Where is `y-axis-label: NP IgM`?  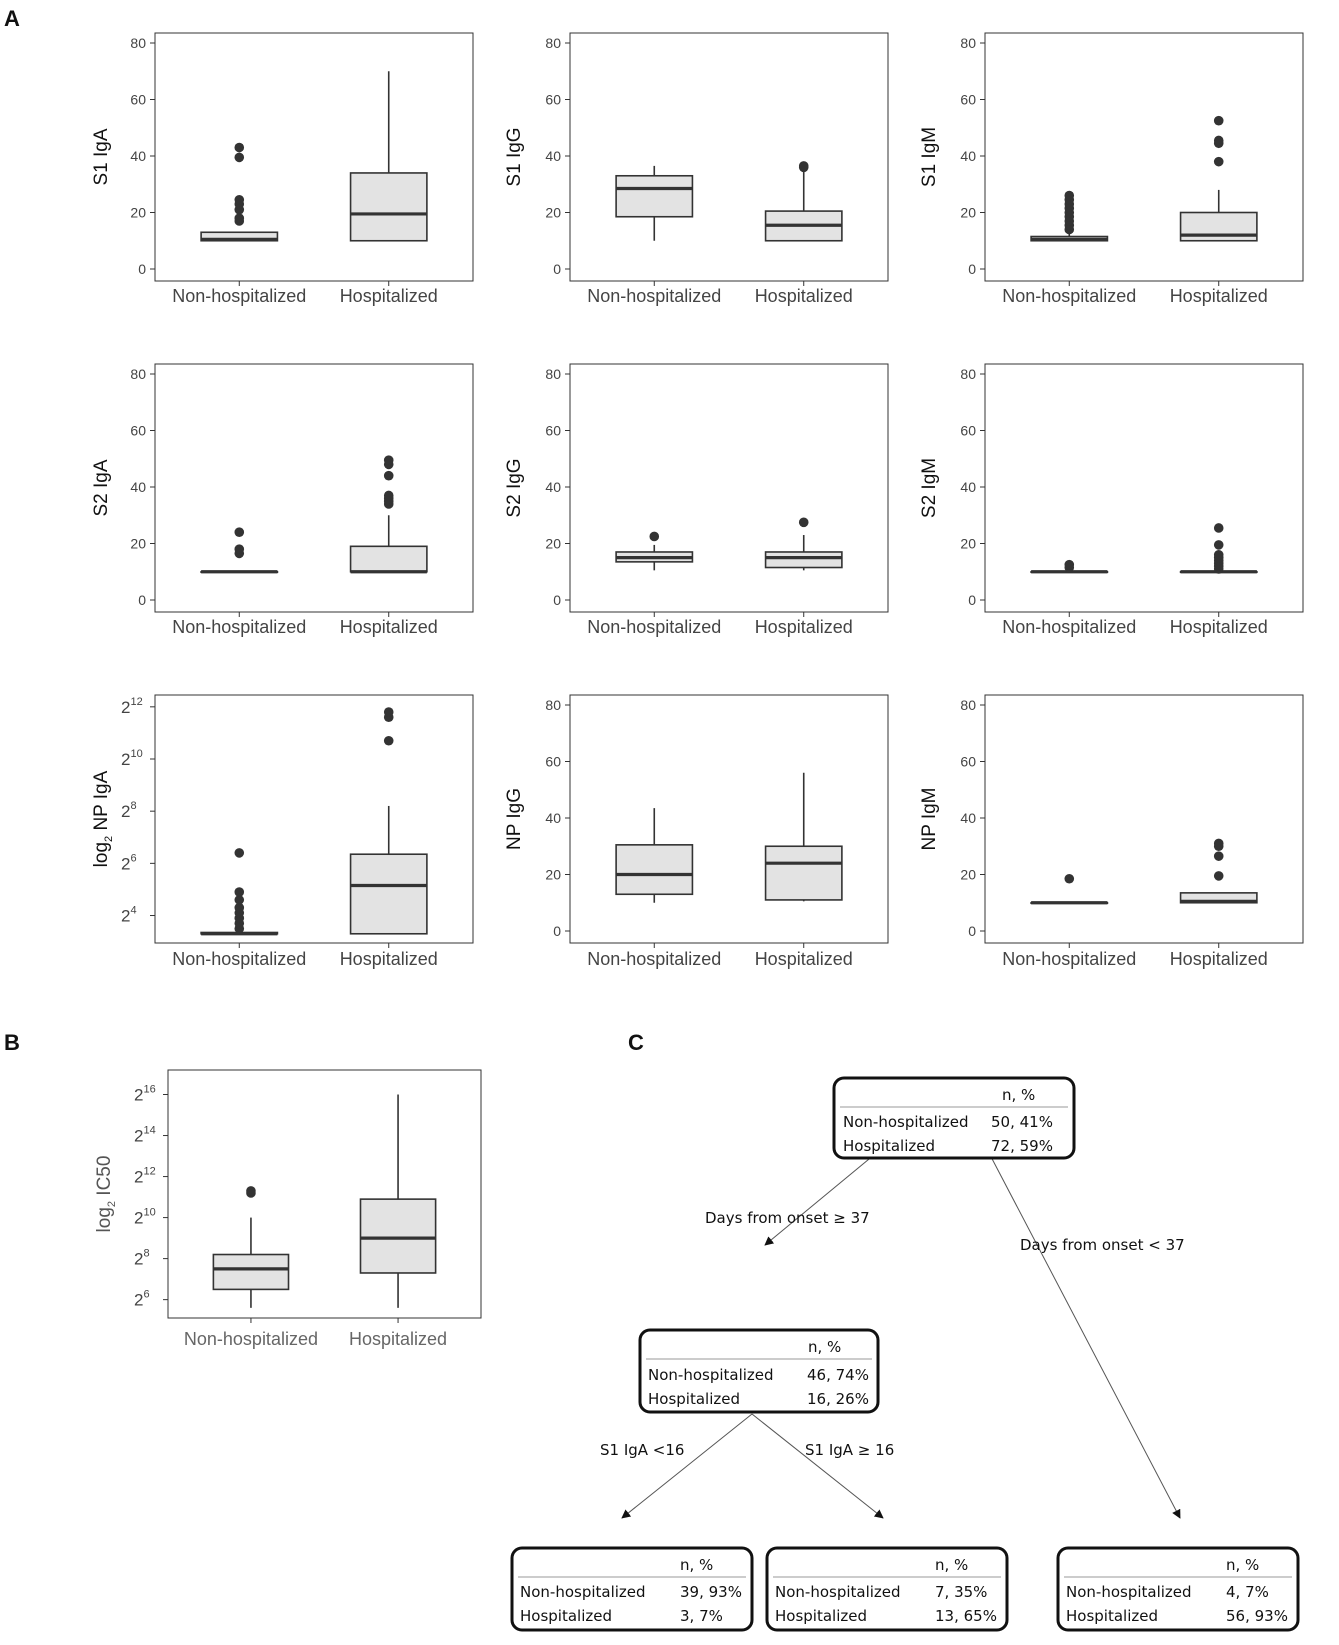 y-axis-label: NP IgM is located at coordinates (929, 818).